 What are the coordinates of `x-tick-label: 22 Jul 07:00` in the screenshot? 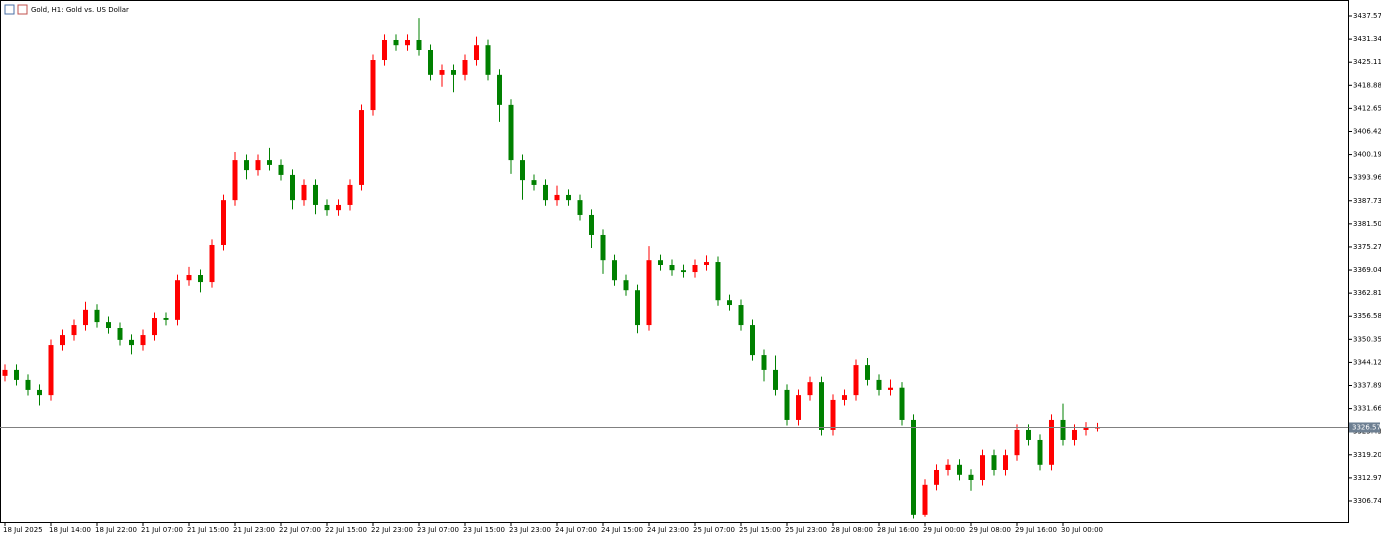 It's located at (300, 530).